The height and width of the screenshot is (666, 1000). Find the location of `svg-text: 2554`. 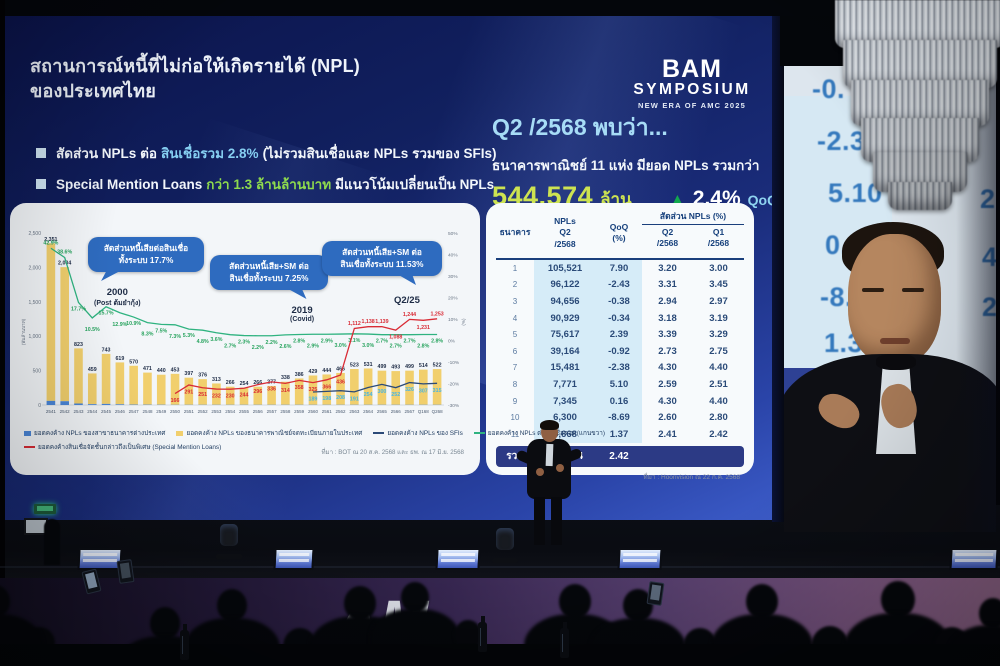

svg-text: 2554 is located at coordinates (230, 411).